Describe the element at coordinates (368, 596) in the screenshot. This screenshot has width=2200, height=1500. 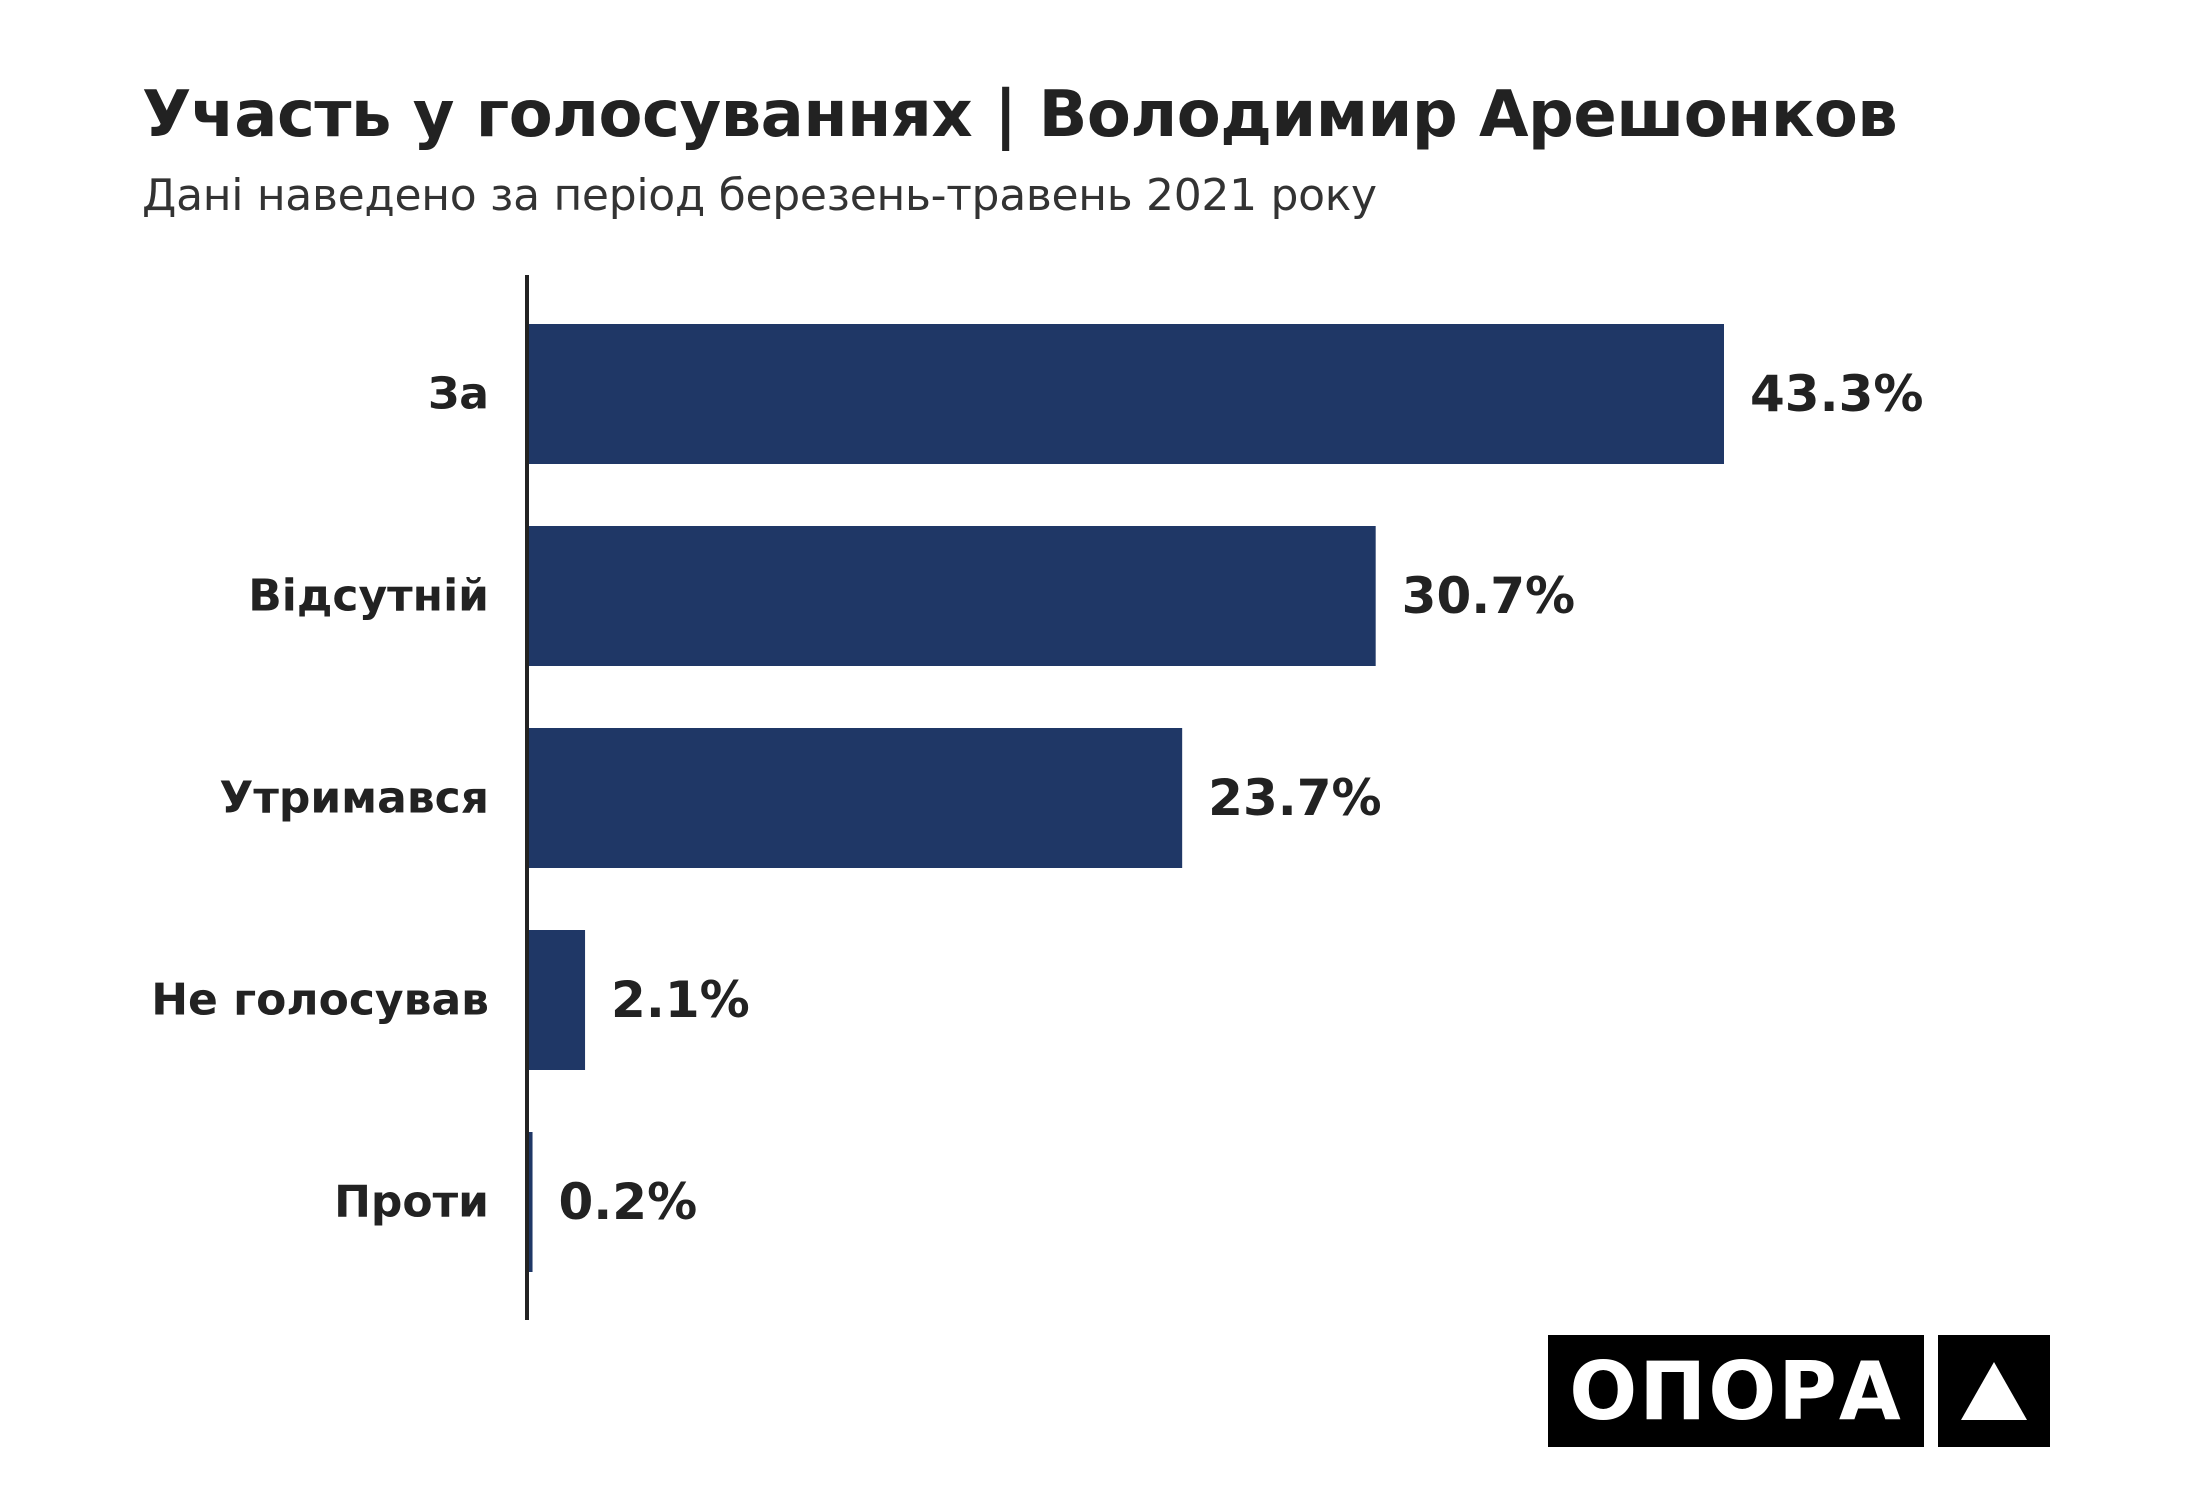
I see `category-label: Відсутній` at that location.